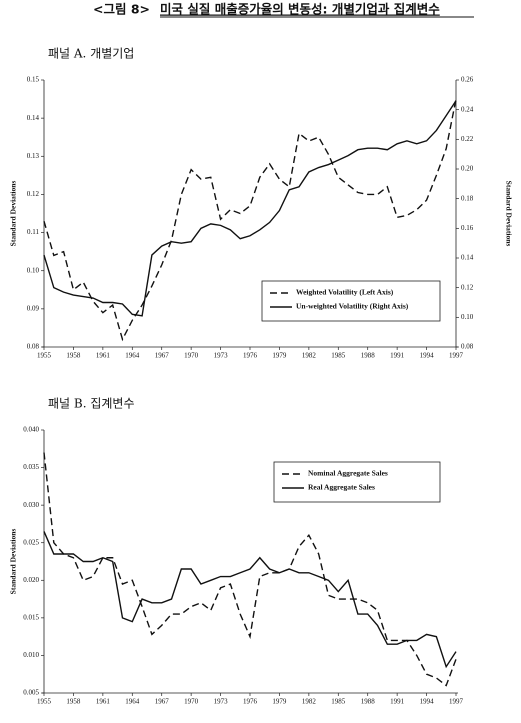 The height and width of the screenshot is (723, 521). Describe the element at coordinates (33, 308) in the screenshot. I see `y-tick-label: 0.09` at that location.